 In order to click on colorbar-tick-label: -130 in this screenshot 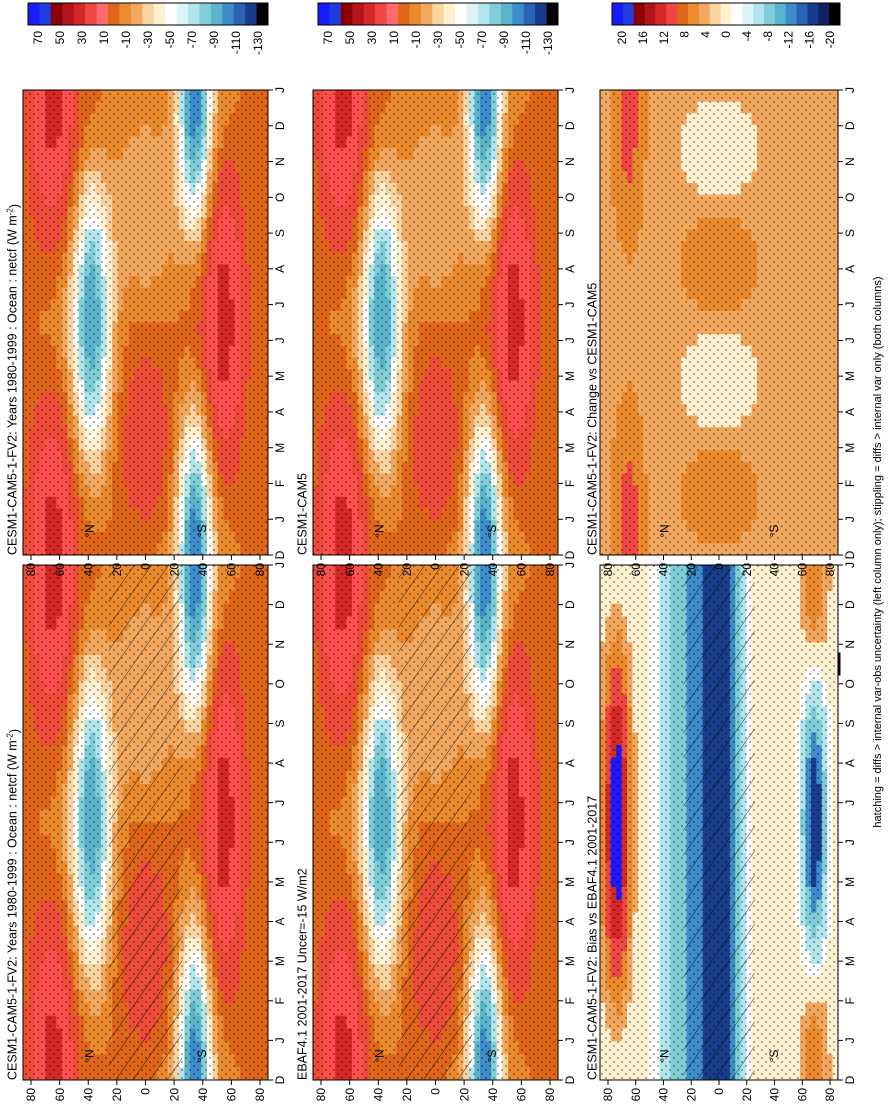, I will do `click(258, 43)`.